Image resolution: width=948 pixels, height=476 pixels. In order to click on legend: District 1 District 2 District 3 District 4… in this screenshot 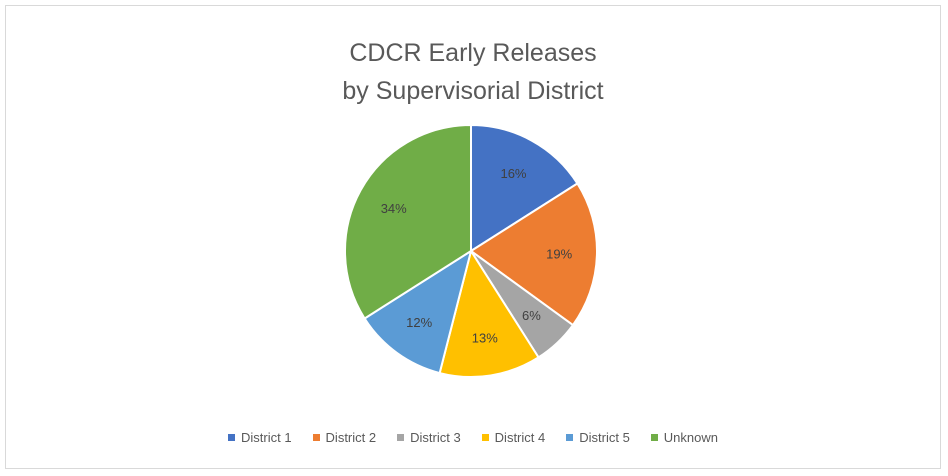, I will do `click(473, 437)`.